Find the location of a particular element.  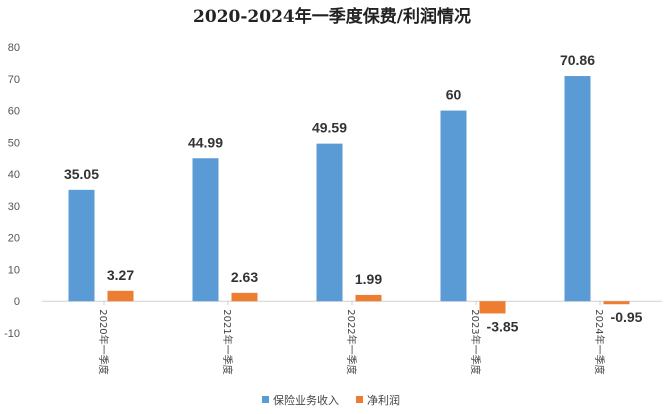

profit-data-label: 1.99 is located at coordinates (368, 279).